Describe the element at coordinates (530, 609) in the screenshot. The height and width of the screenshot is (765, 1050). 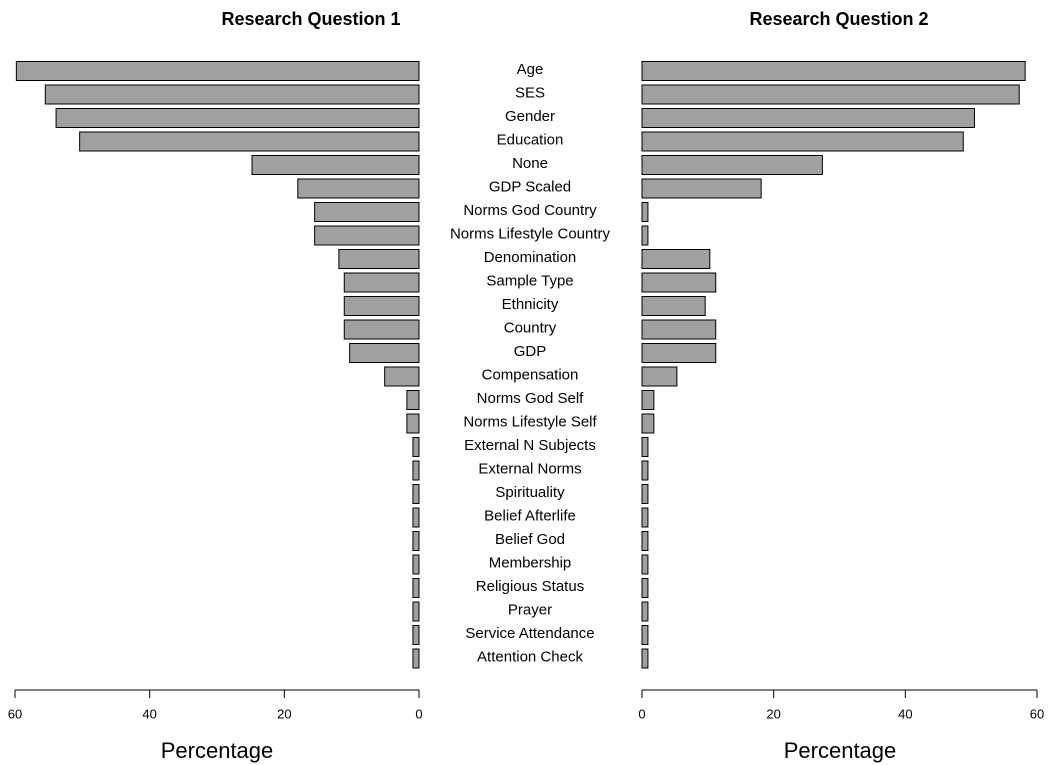
I see `category-label: Prayer` at that location.